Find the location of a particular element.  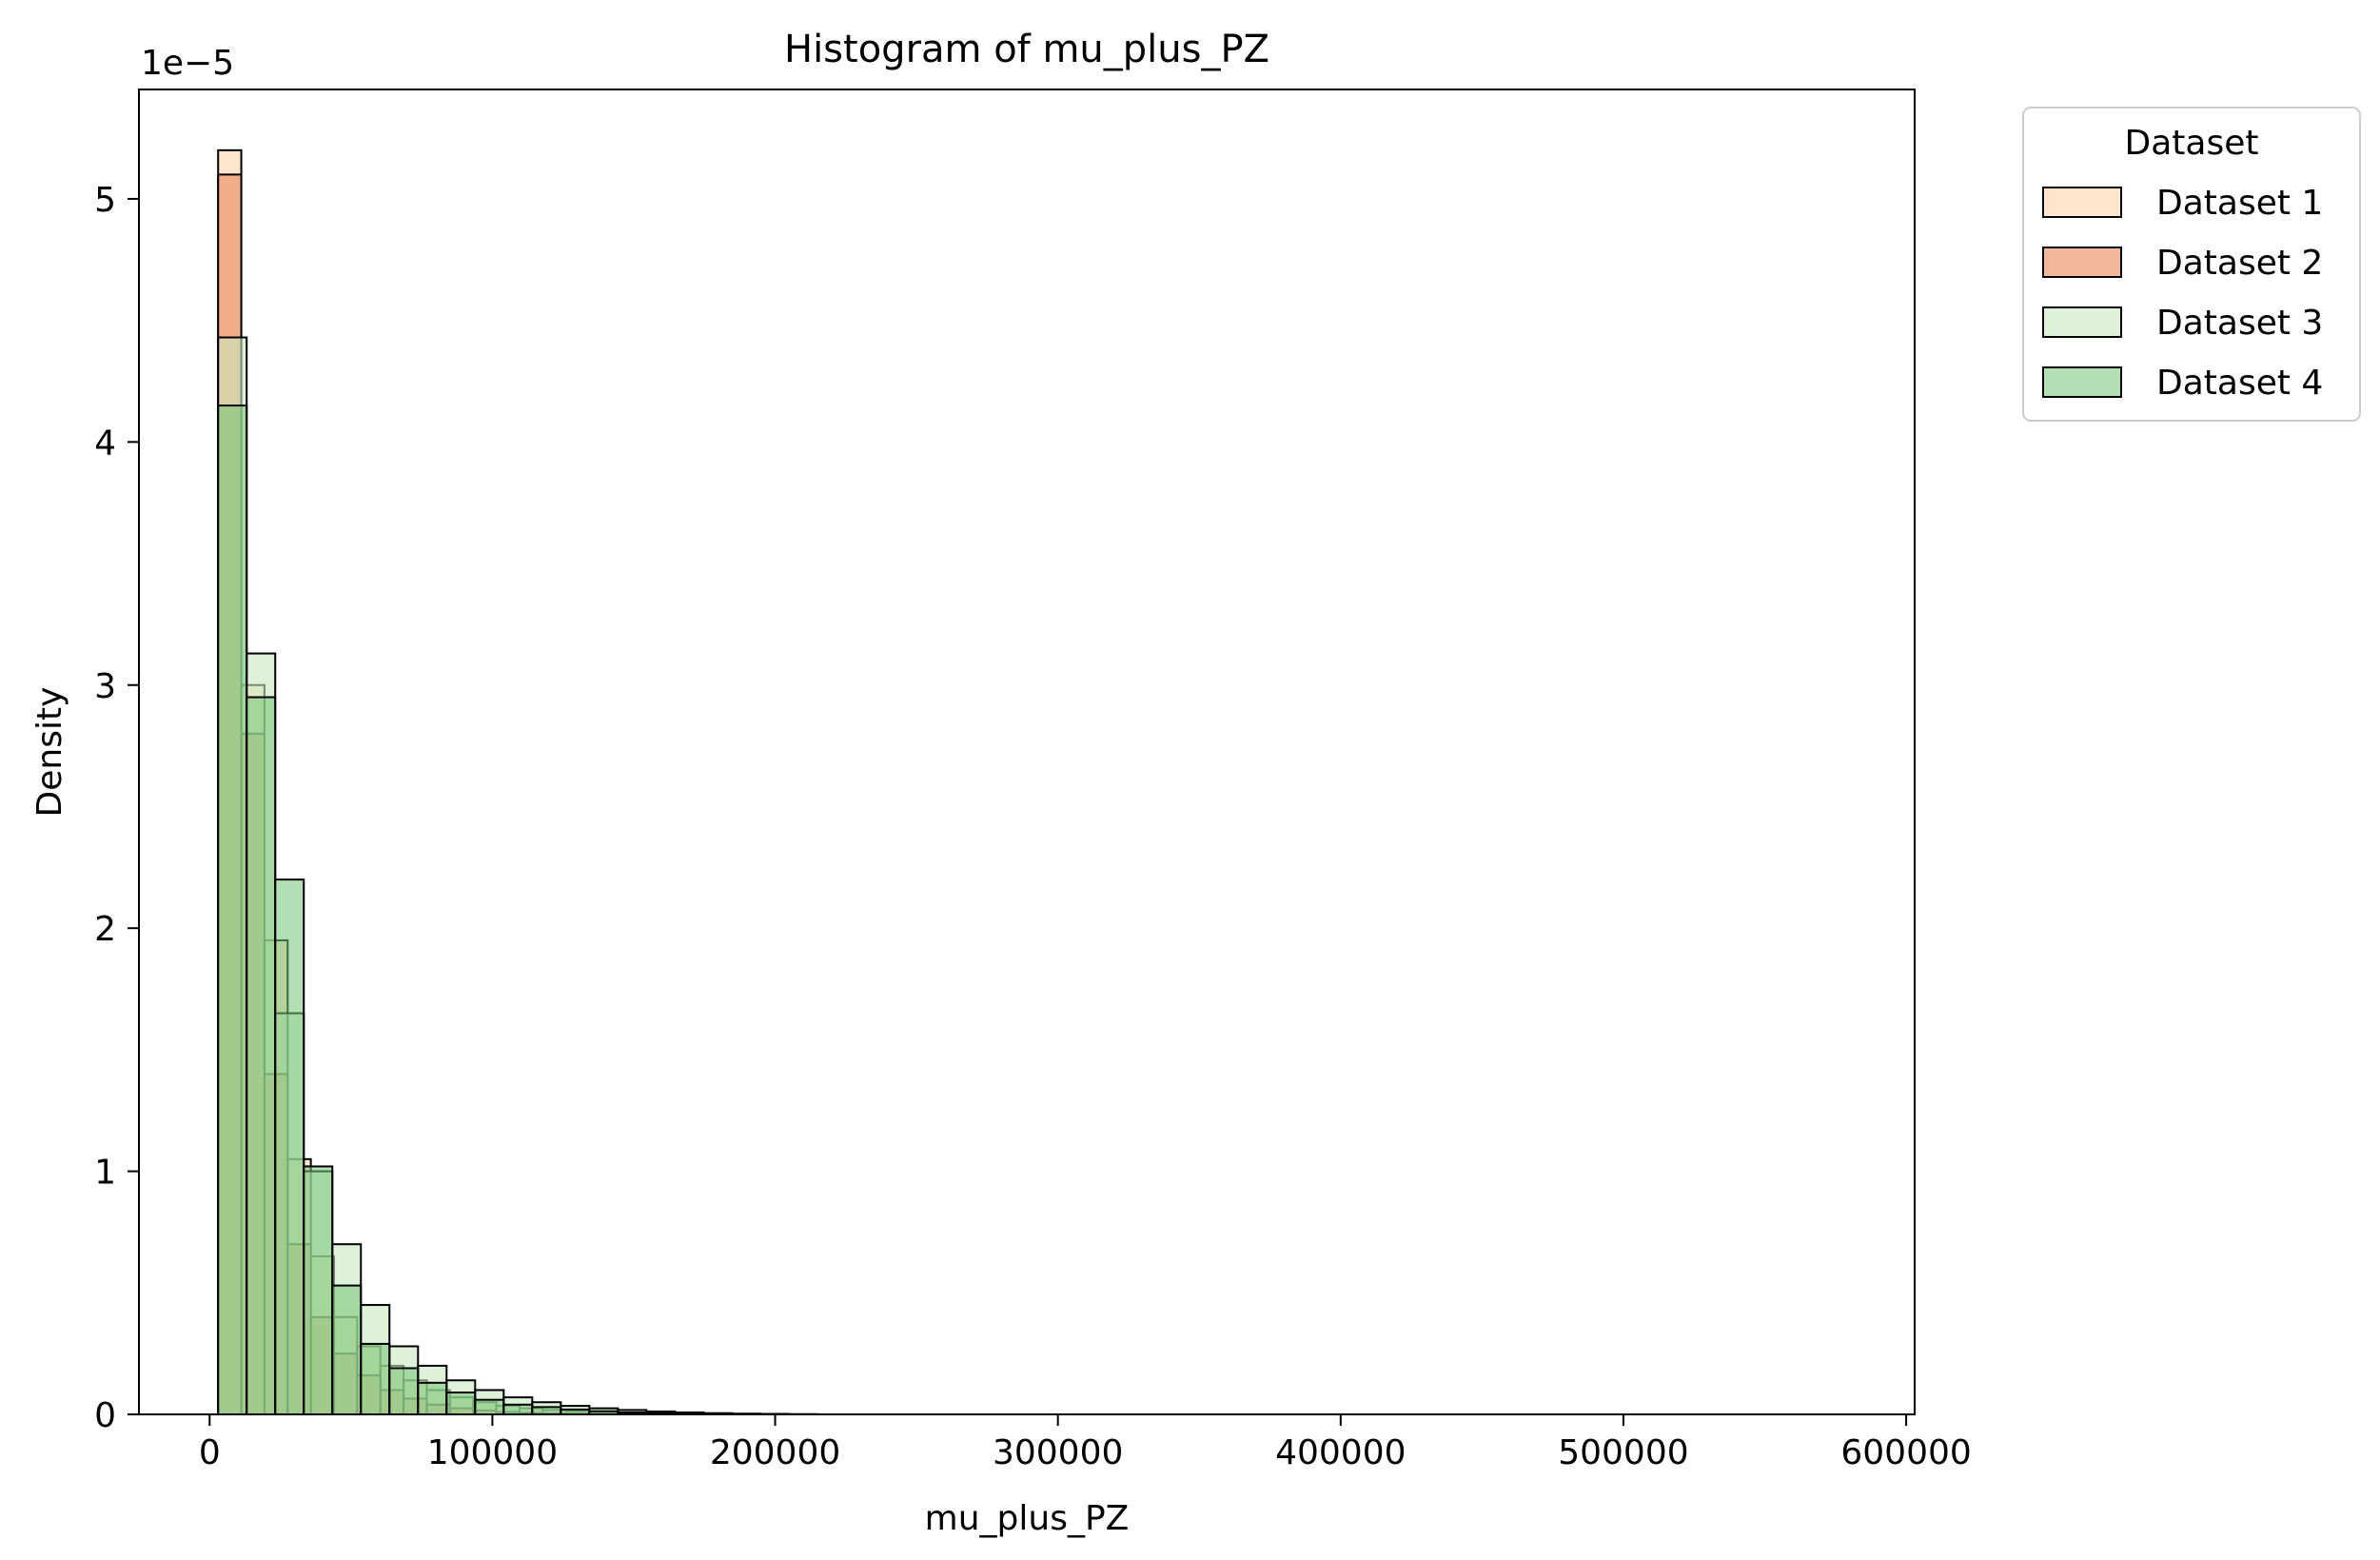

legend-label: Dataset 1 is located at coordinates (2239, 203).